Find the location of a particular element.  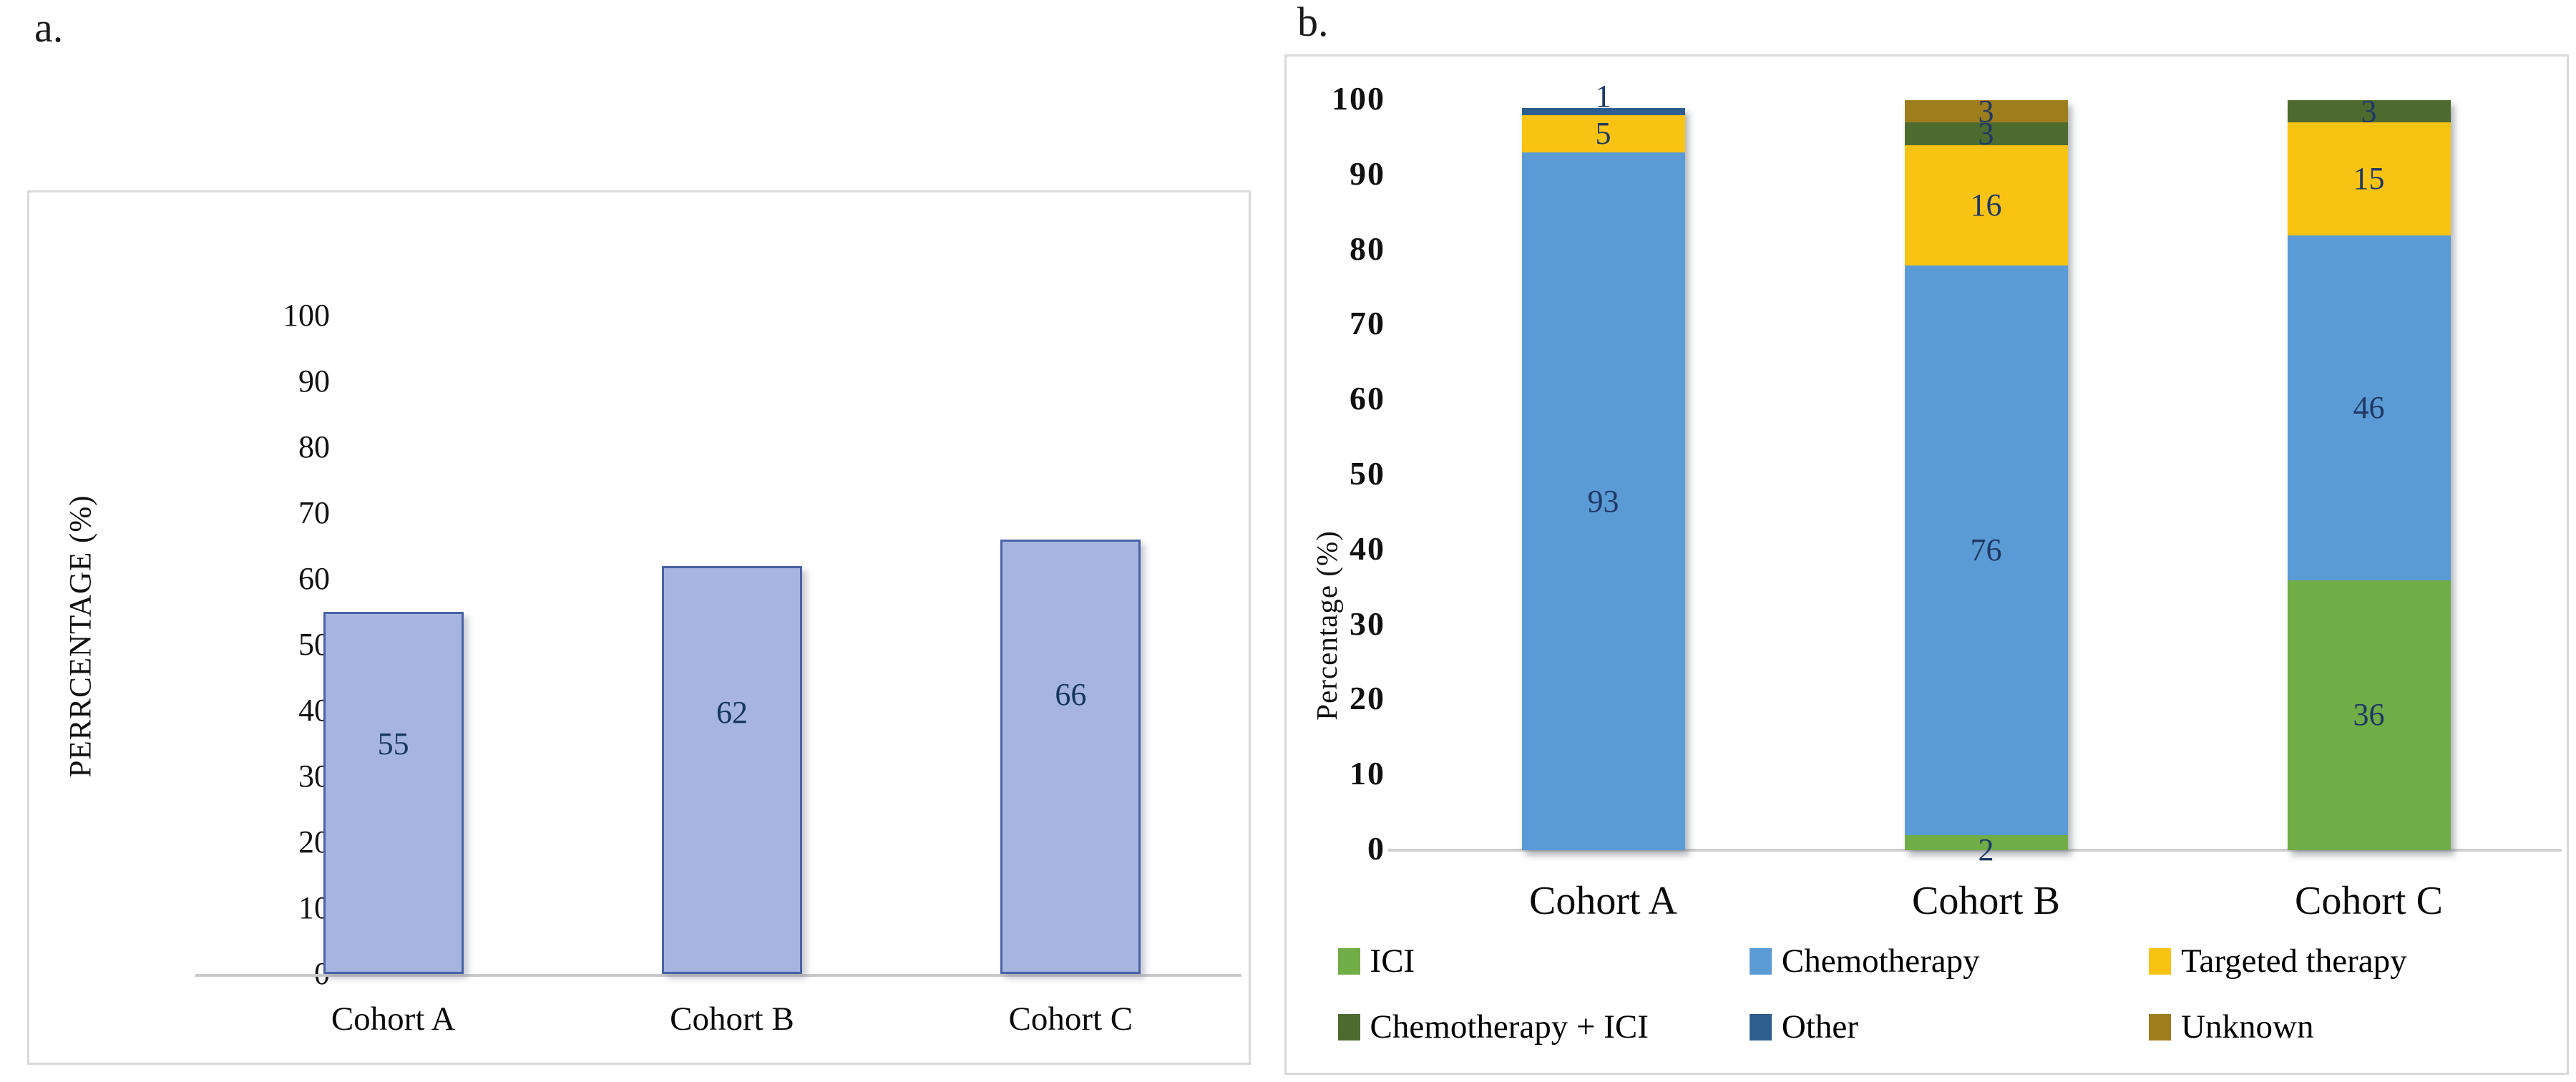

panel-a-x-axis-line is located at coordinates (718, 975).